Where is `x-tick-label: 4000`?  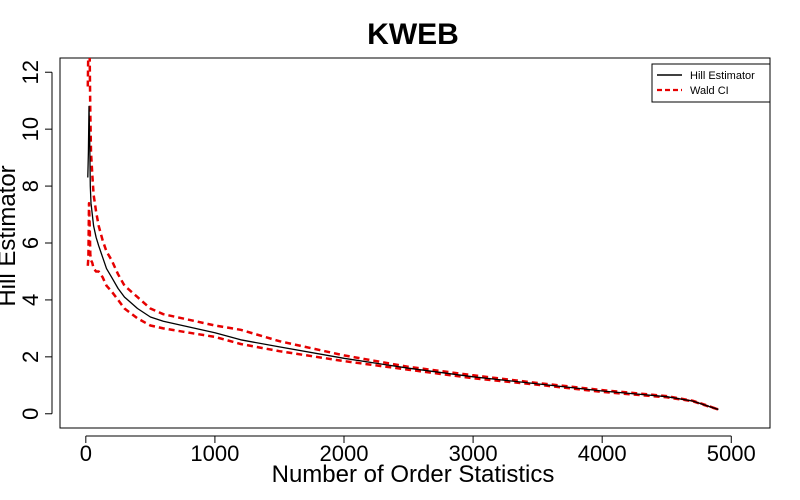 x-tick-label: 4000 is located at coordinates (602, 453).